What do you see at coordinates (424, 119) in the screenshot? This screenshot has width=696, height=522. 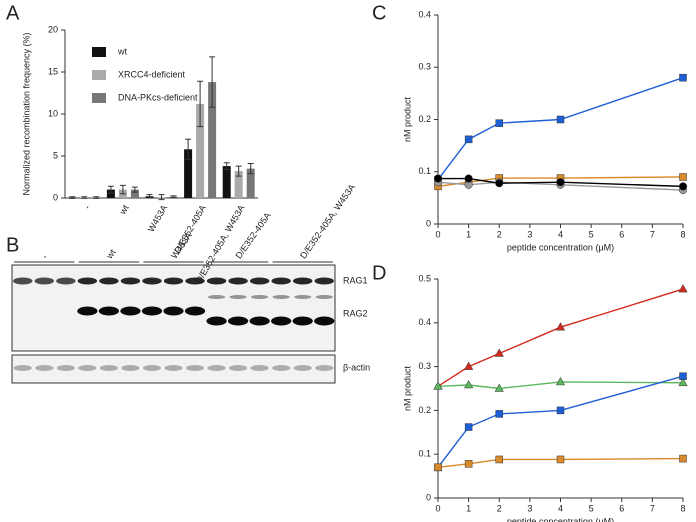 I see `y-tick-label: 0.2` at bounding box center [424, 119].